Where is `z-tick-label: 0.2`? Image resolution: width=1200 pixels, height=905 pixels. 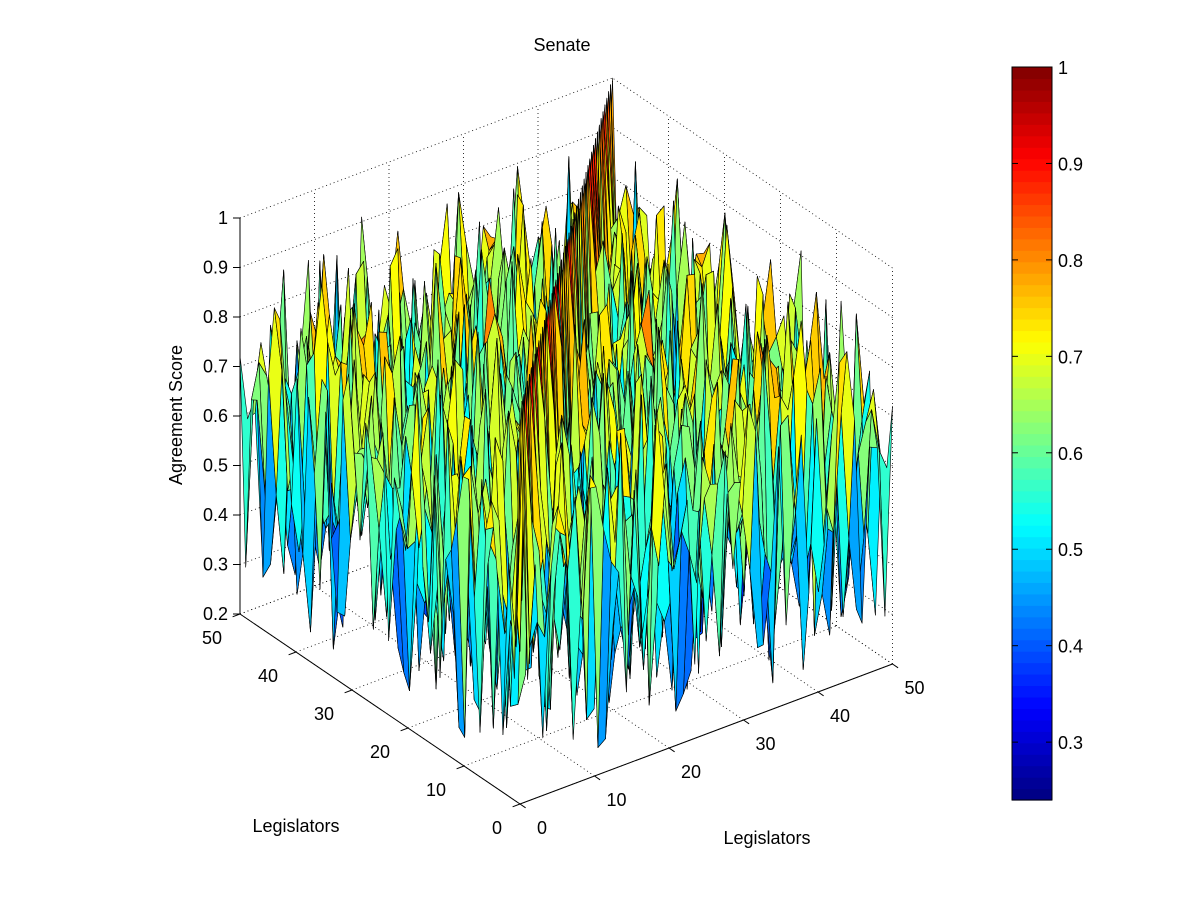 z-tick-label: 0.2 is located at coordinates (215, 614).